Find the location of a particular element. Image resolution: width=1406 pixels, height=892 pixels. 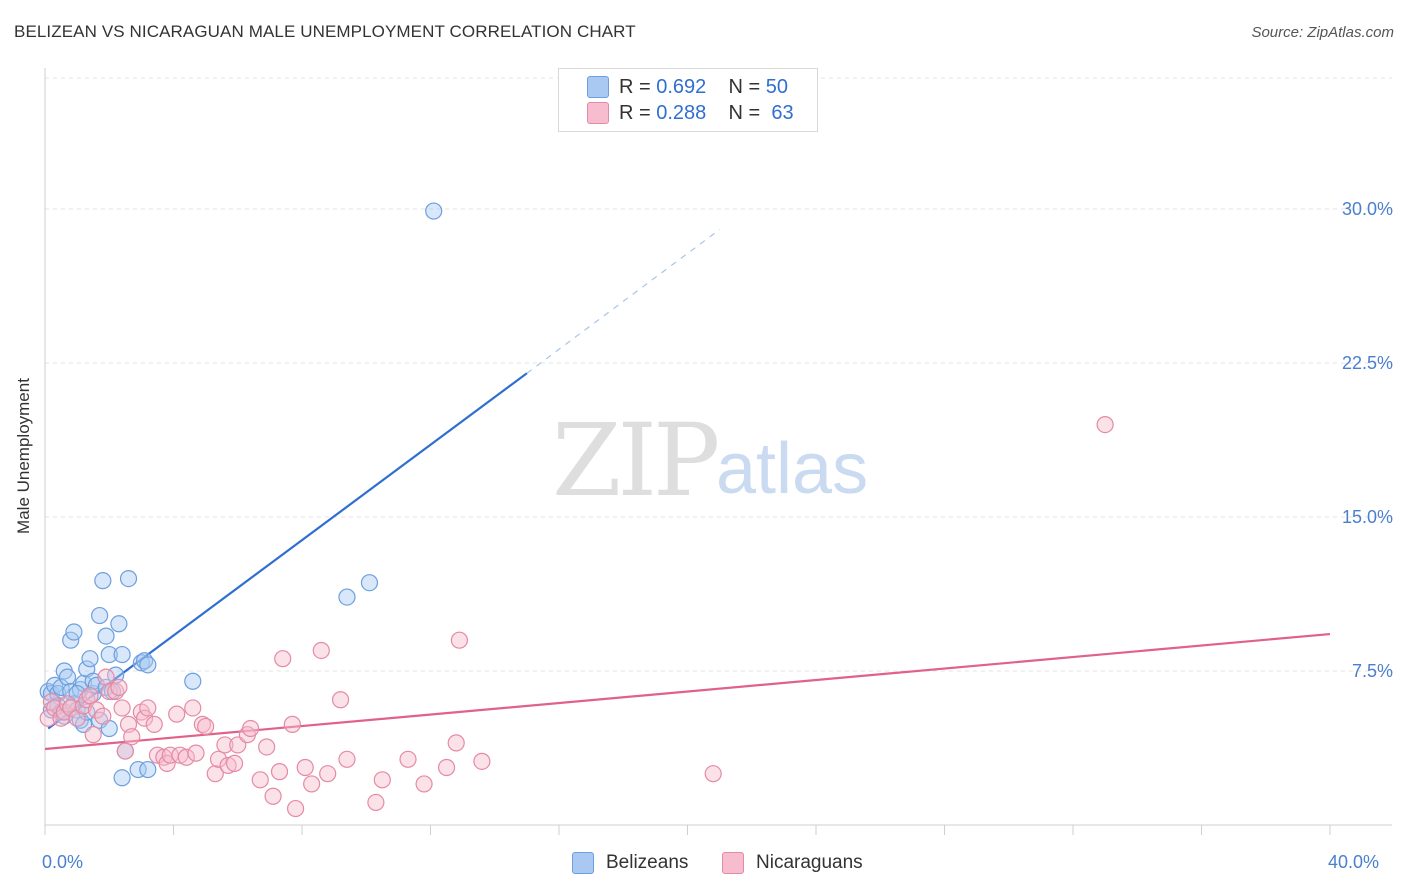

series-label-belizeans: Belizeans is located at coordinates (647, 862).